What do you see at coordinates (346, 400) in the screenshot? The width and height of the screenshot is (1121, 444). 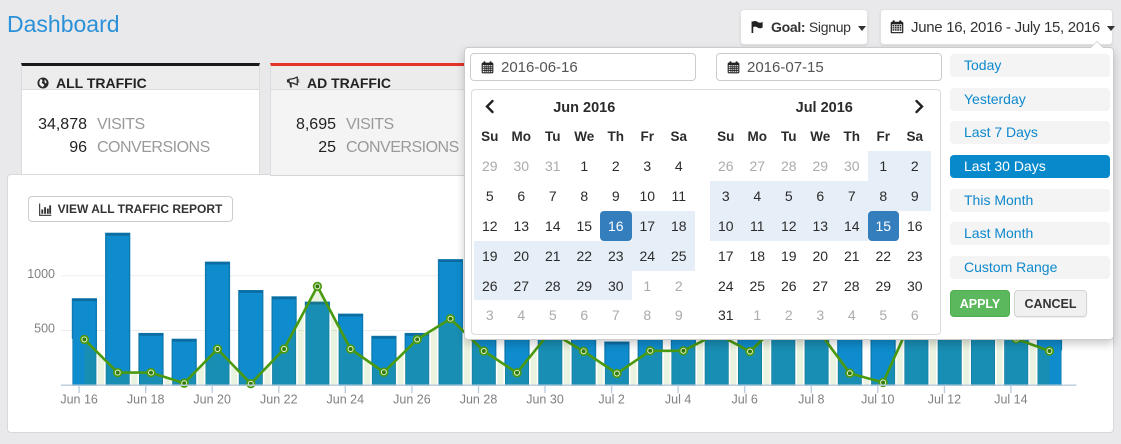 I see `svg-text: Jun 24` at bounding box center [346, 400].